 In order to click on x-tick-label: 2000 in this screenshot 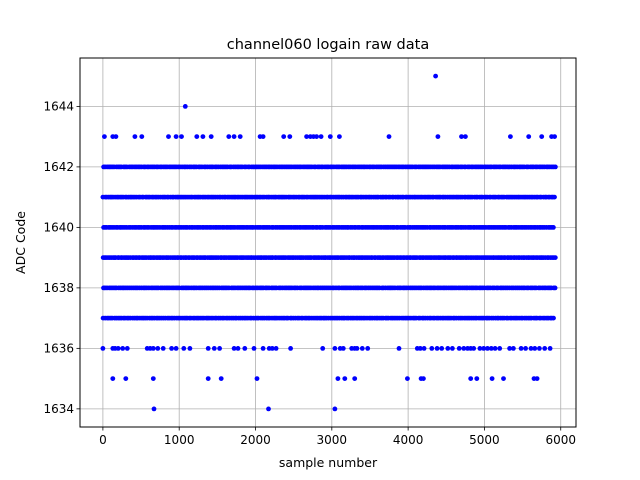, I will do `click(255, 440)`.